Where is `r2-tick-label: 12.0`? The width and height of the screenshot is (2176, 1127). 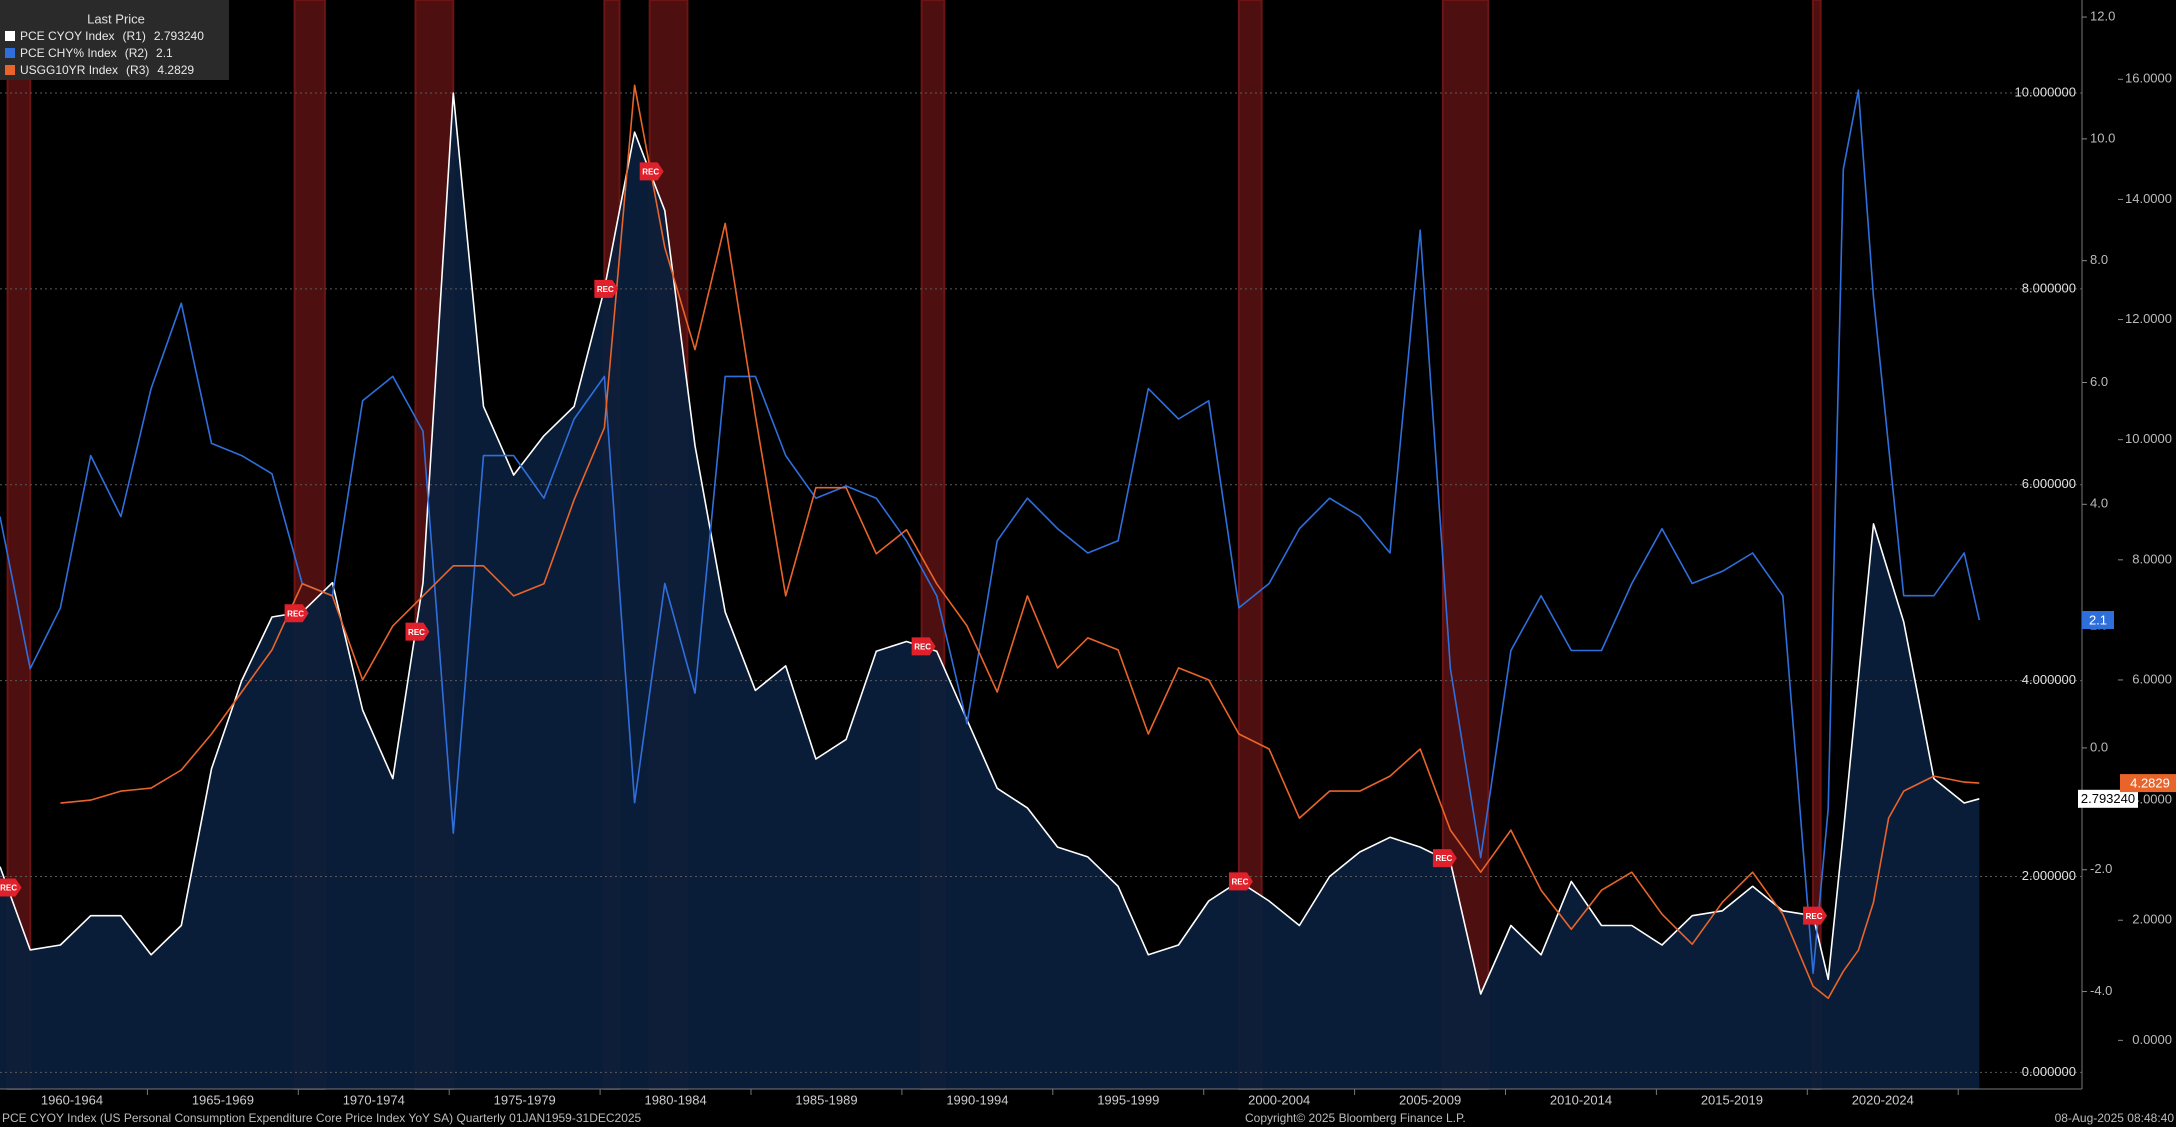 r2-tick-label: 12.0 is located at coordinates (2102, 15).